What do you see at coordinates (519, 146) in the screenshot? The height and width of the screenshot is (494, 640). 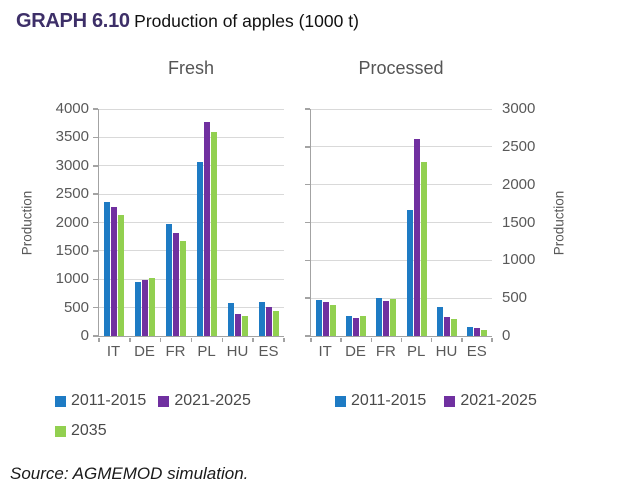 I see `y-tick-label: 2500` at bounding box center [519, 146].